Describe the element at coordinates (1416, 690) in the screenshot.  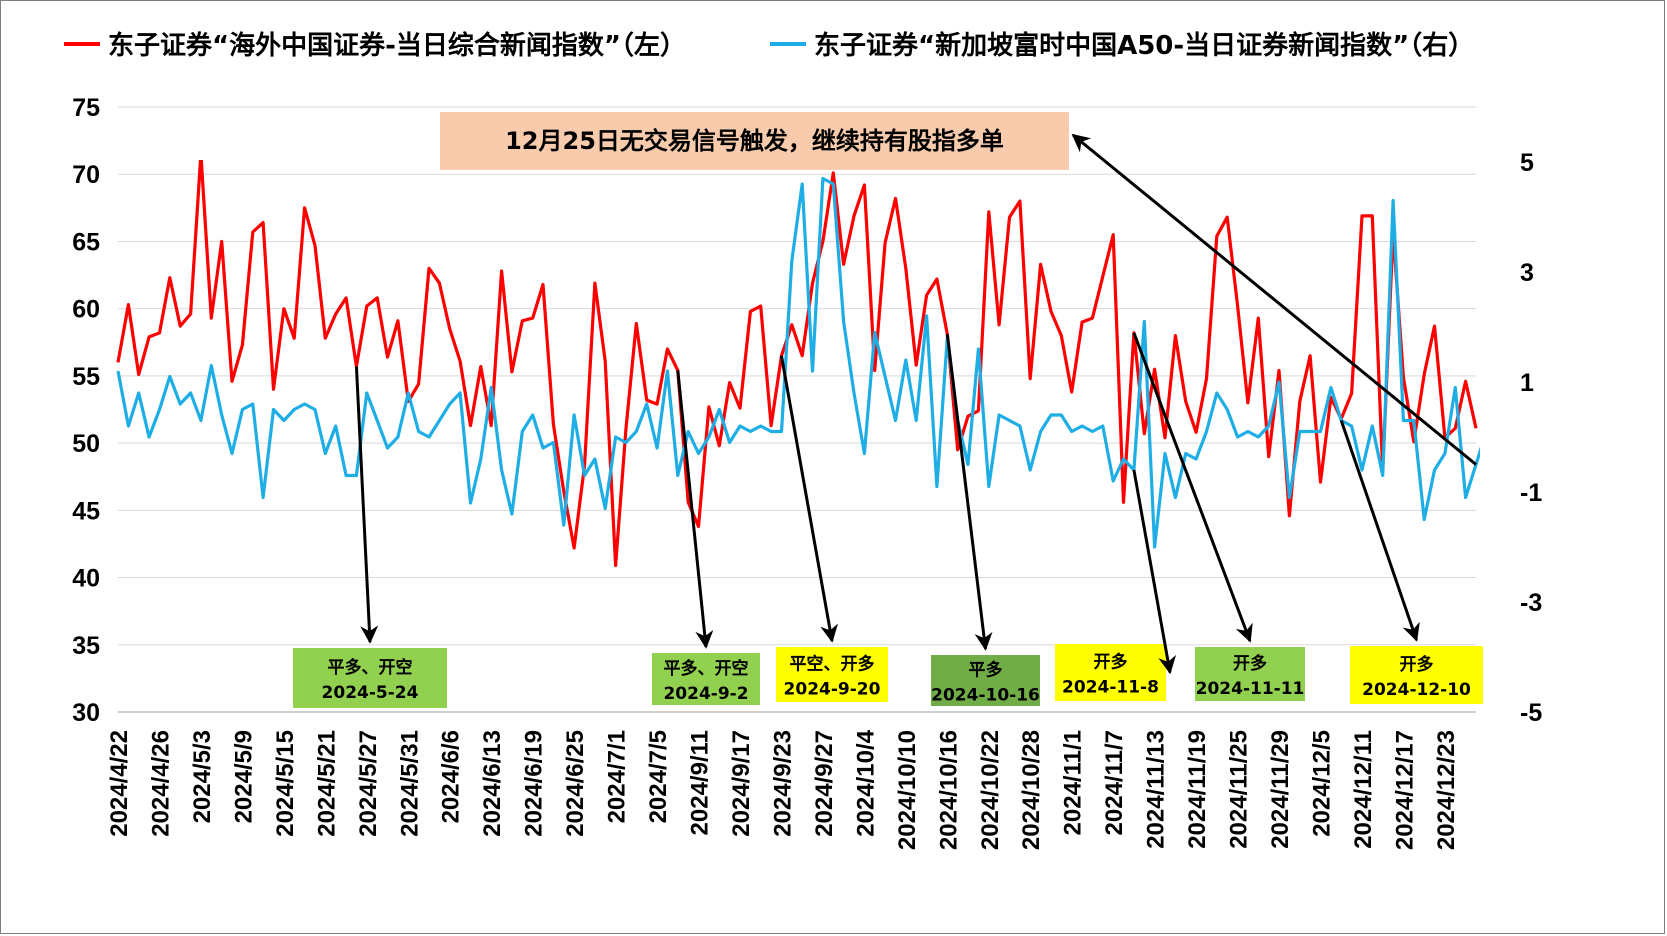
I see `signal-date-label: 2024-12-10` at that location.